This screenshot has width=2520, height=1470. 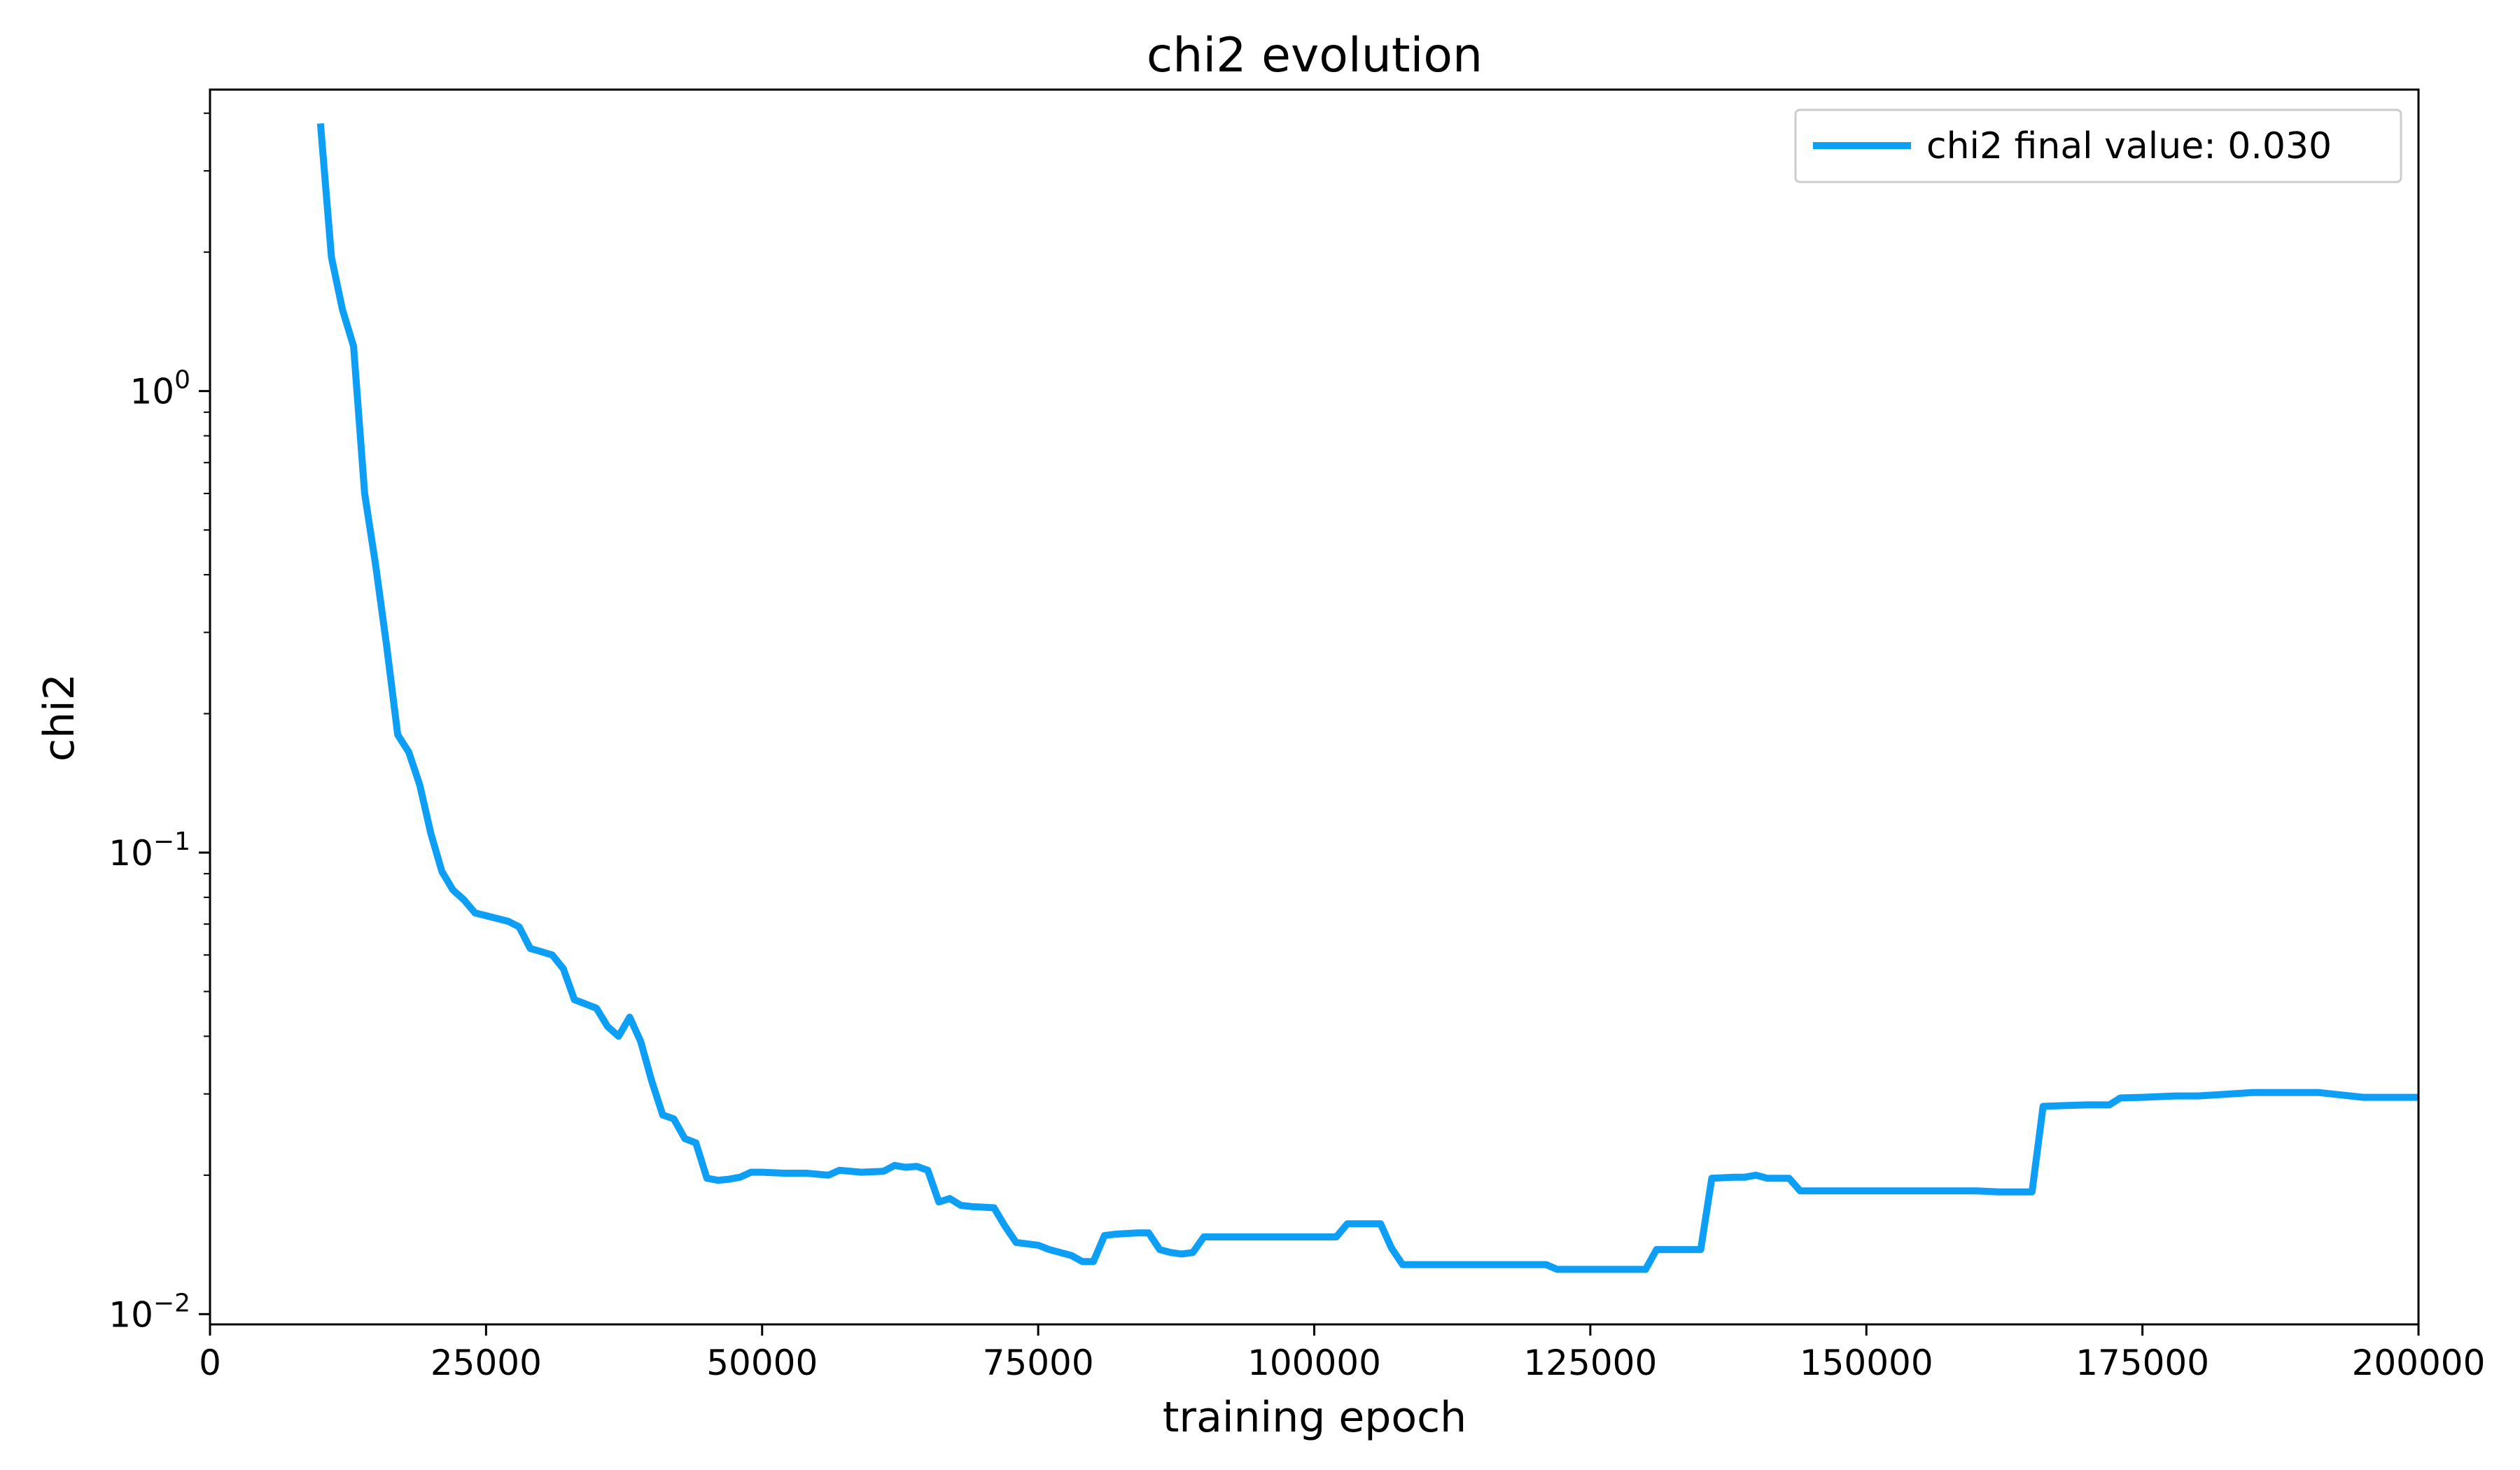 I want to click on x-tick-label: 0, so click(x=210, y=1363).